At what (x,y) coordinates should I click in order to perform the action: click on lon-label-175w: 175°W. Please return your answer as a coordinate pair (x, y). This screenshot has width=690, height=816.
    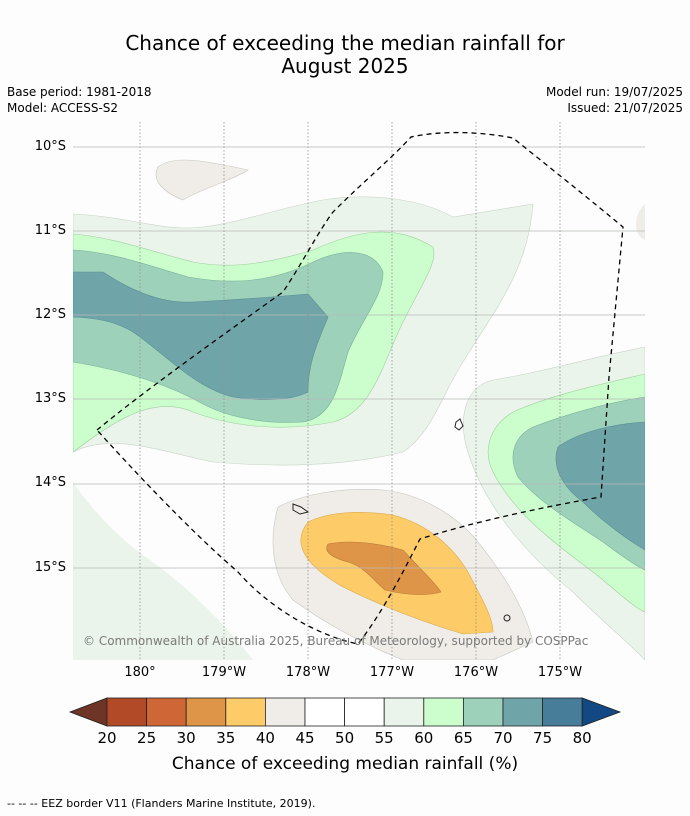
    Looking at the image, I should click on (560, 672).